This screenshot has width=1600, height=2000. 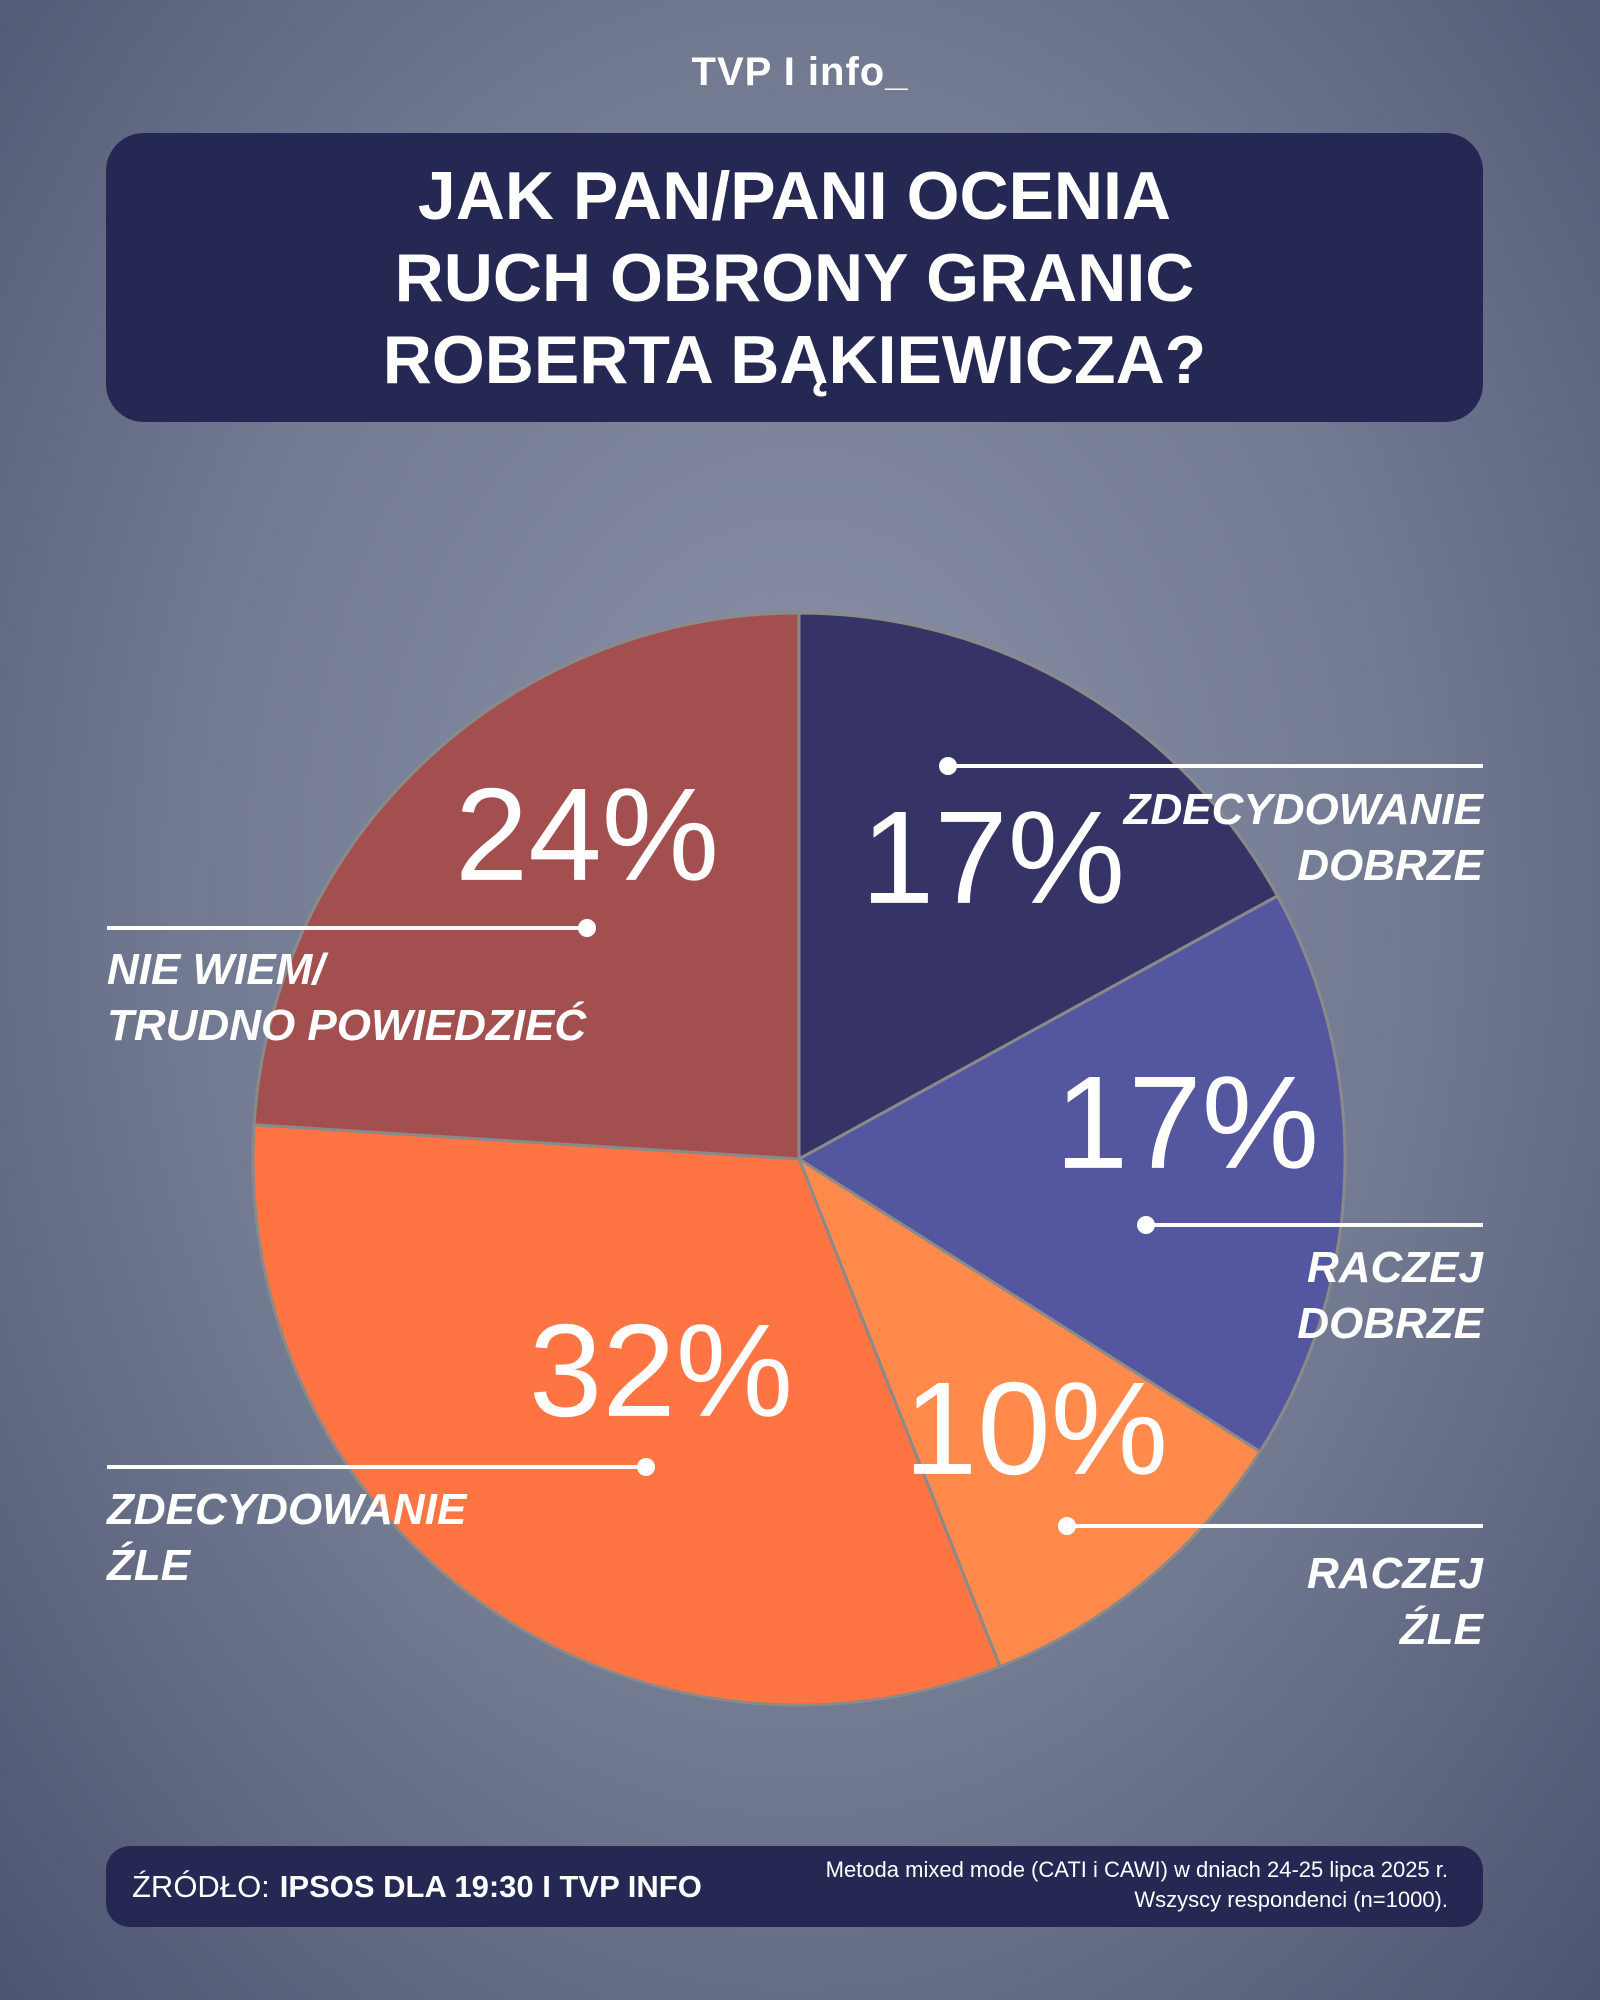 What do you see at coordinates (1303, 837) in the screenshot?
I see `category-label: ZDECYDOWANIE DOBRZE` at bounding box center [1303, 837].